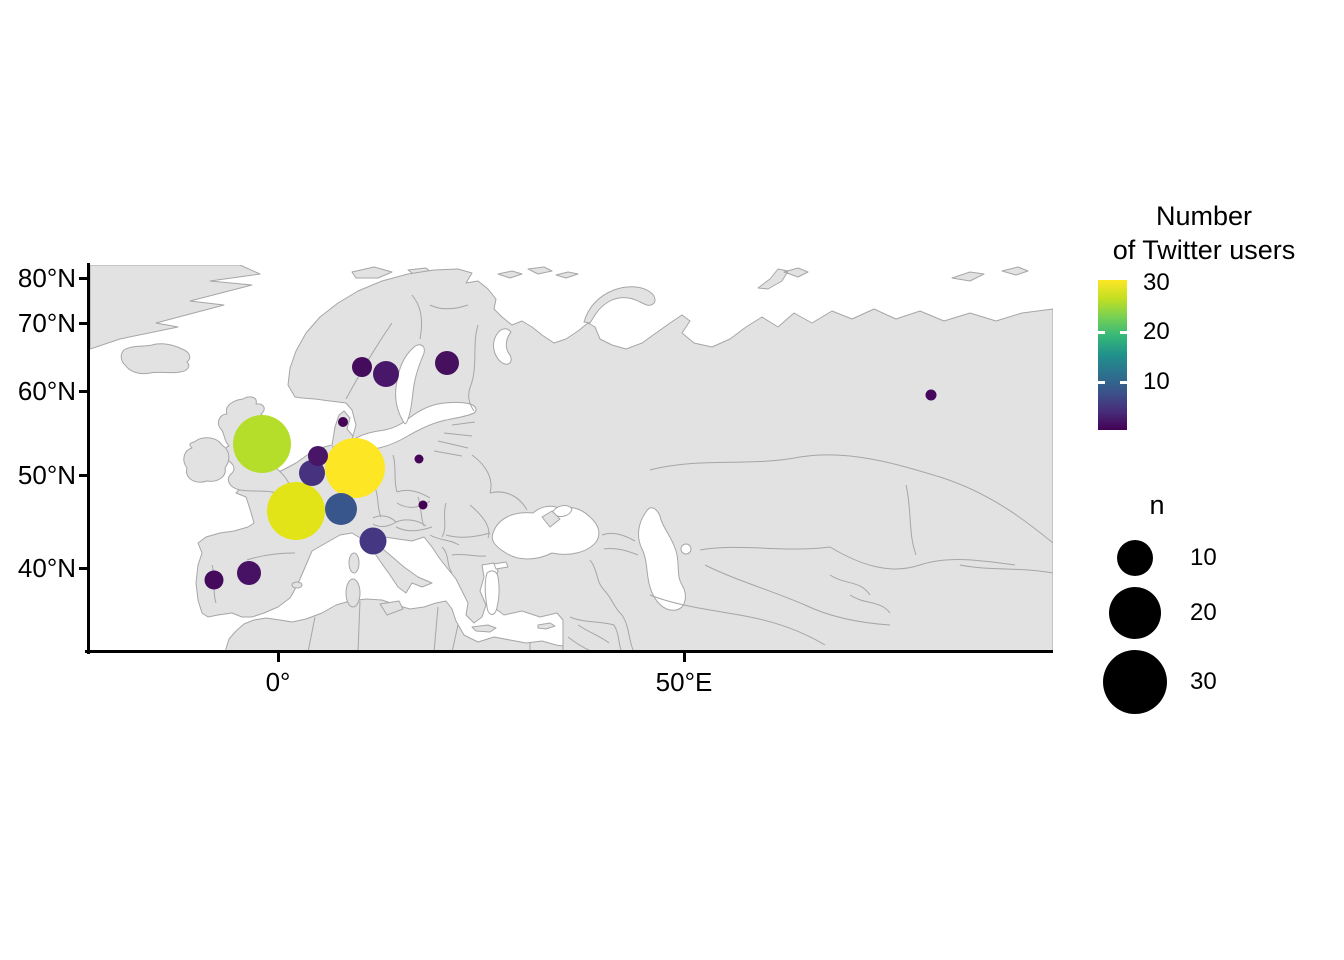  I want to click on colorbar-label-10: 10, so click(1156, 381).